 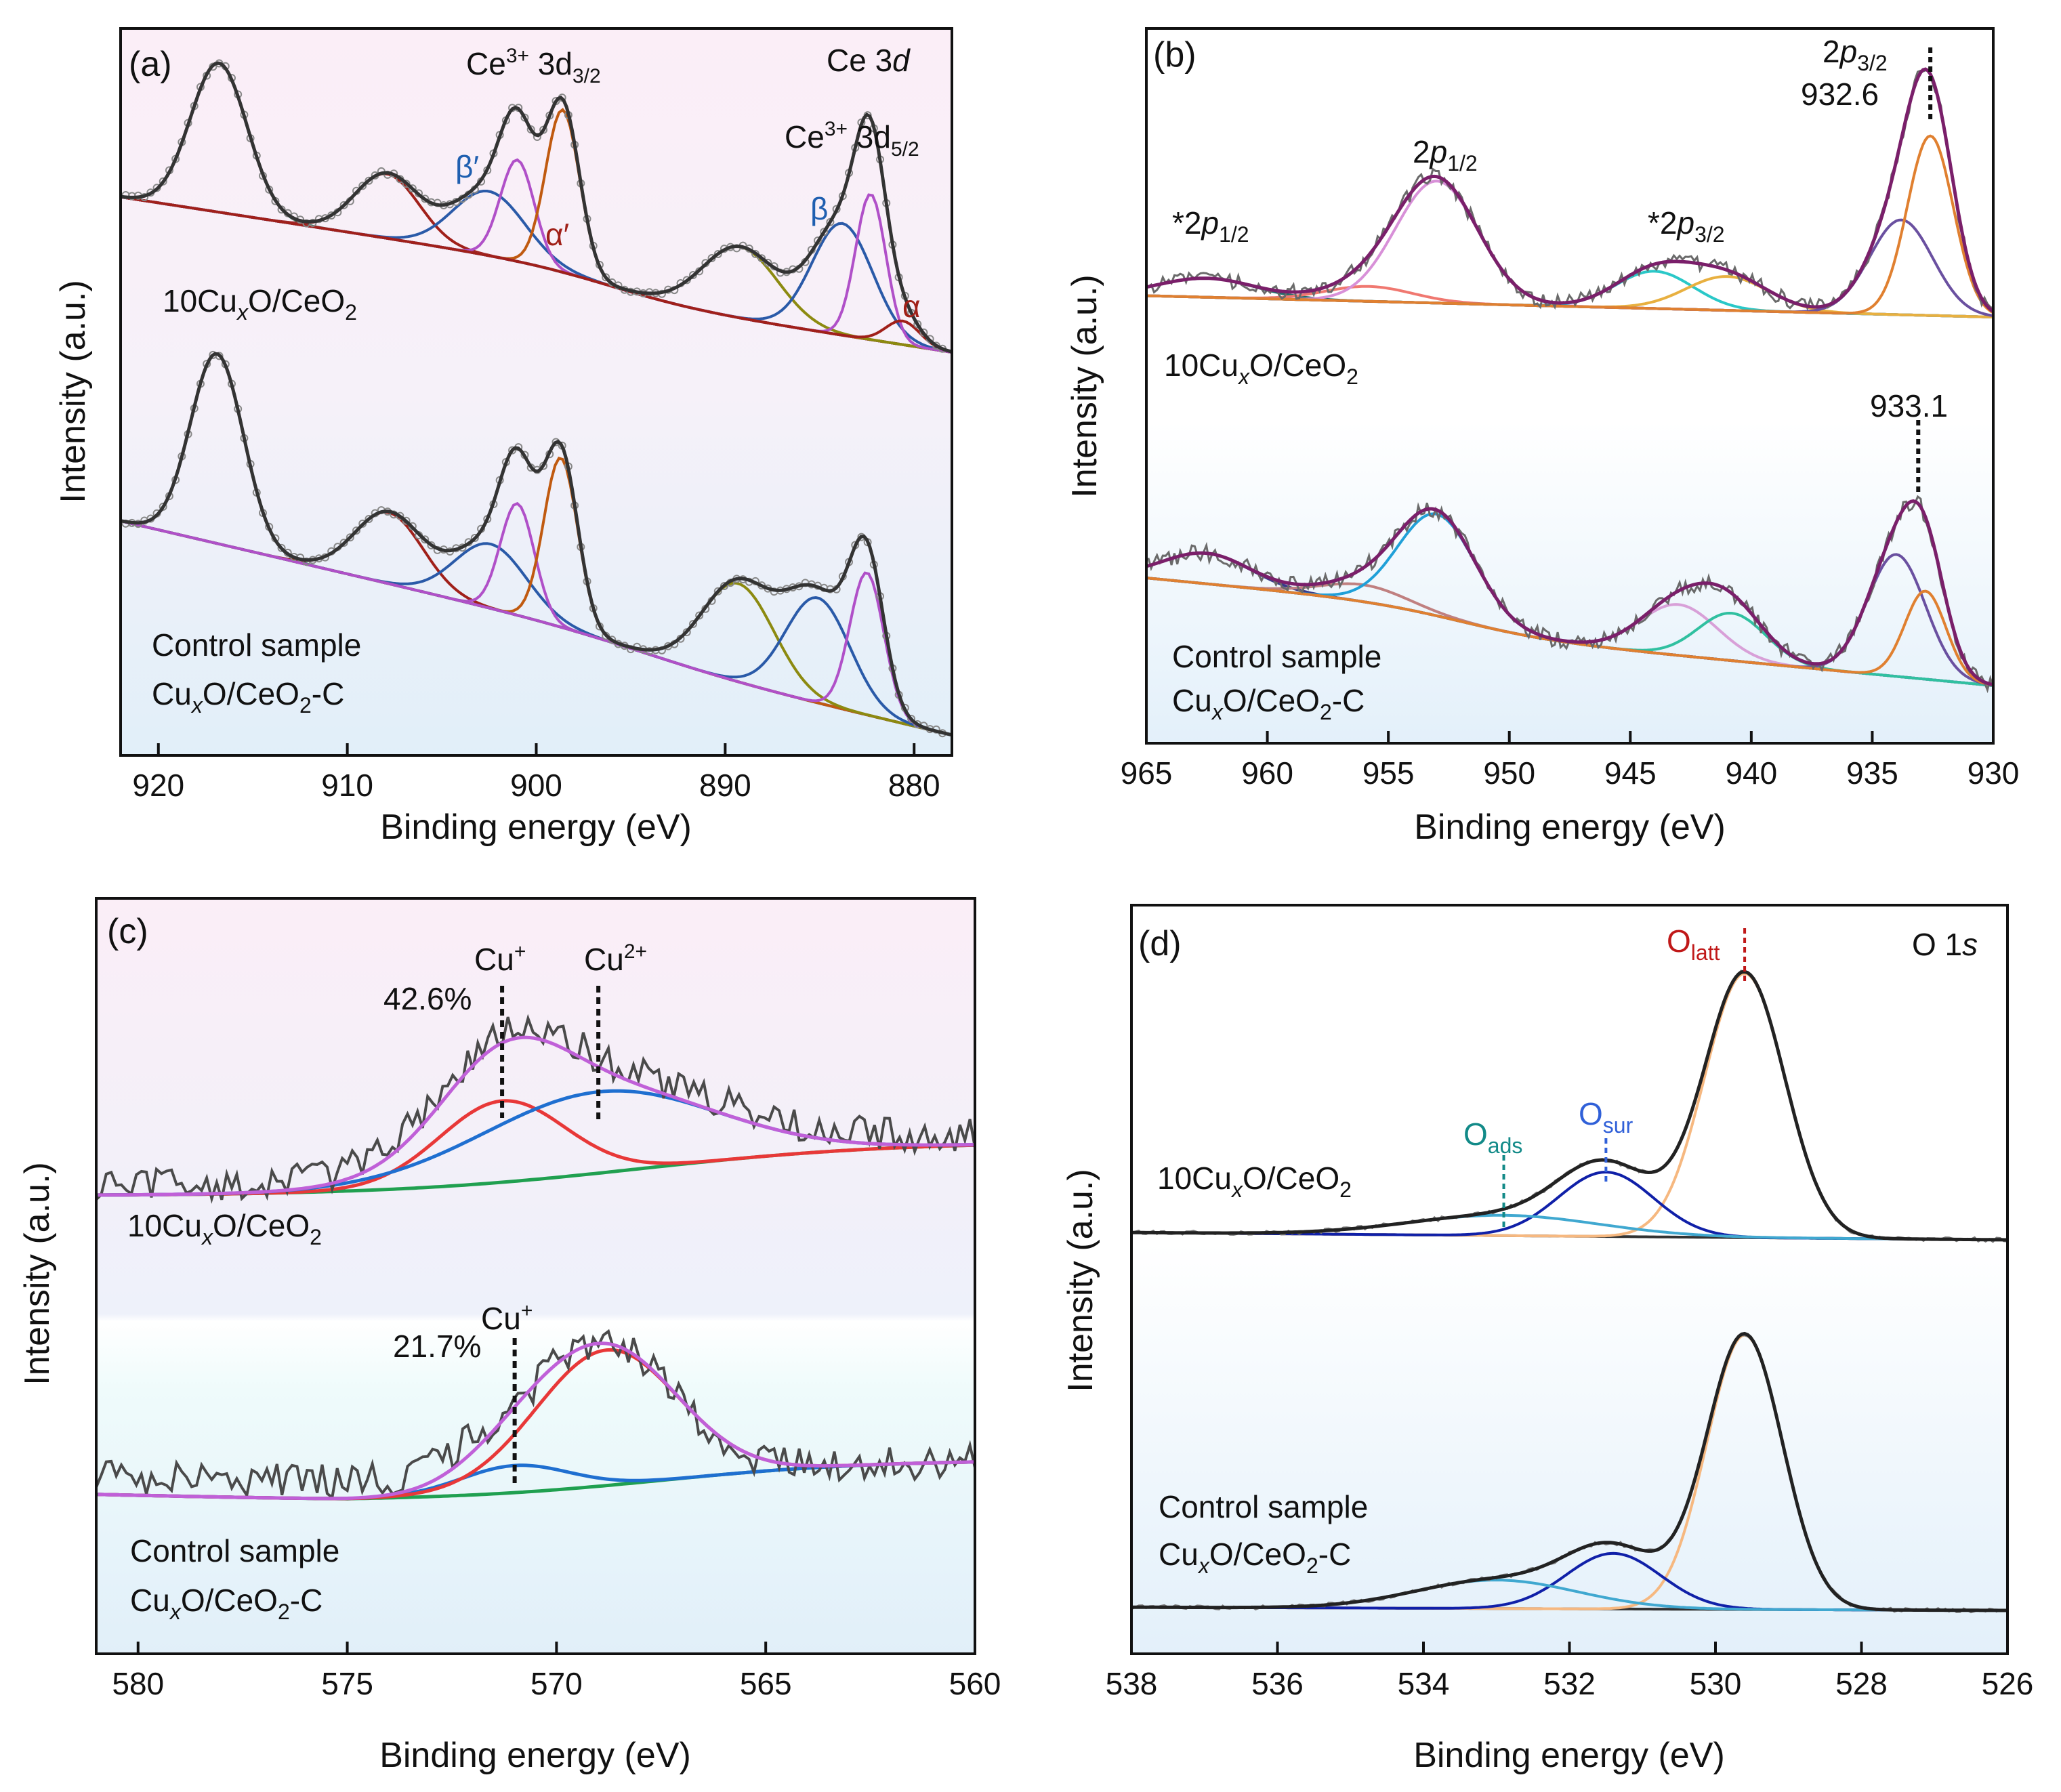 What do you see at coordinates (1571, 370) in the screenshot?
I see `panel-b-curves` at bounding box center [1571, 370].